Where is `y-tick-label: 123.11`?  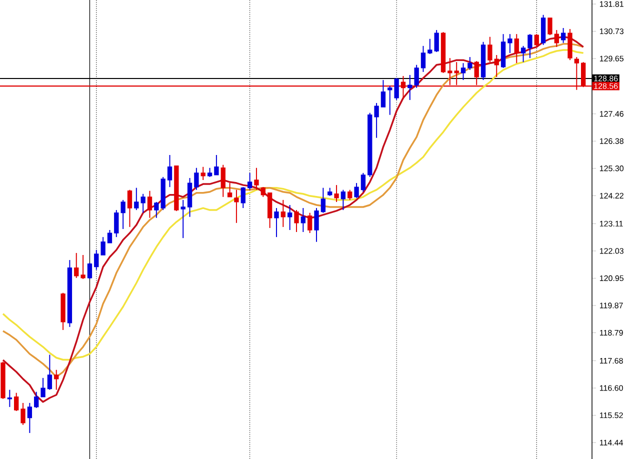
y-tick-label: 123.11 is located at coordinates (611, 223).